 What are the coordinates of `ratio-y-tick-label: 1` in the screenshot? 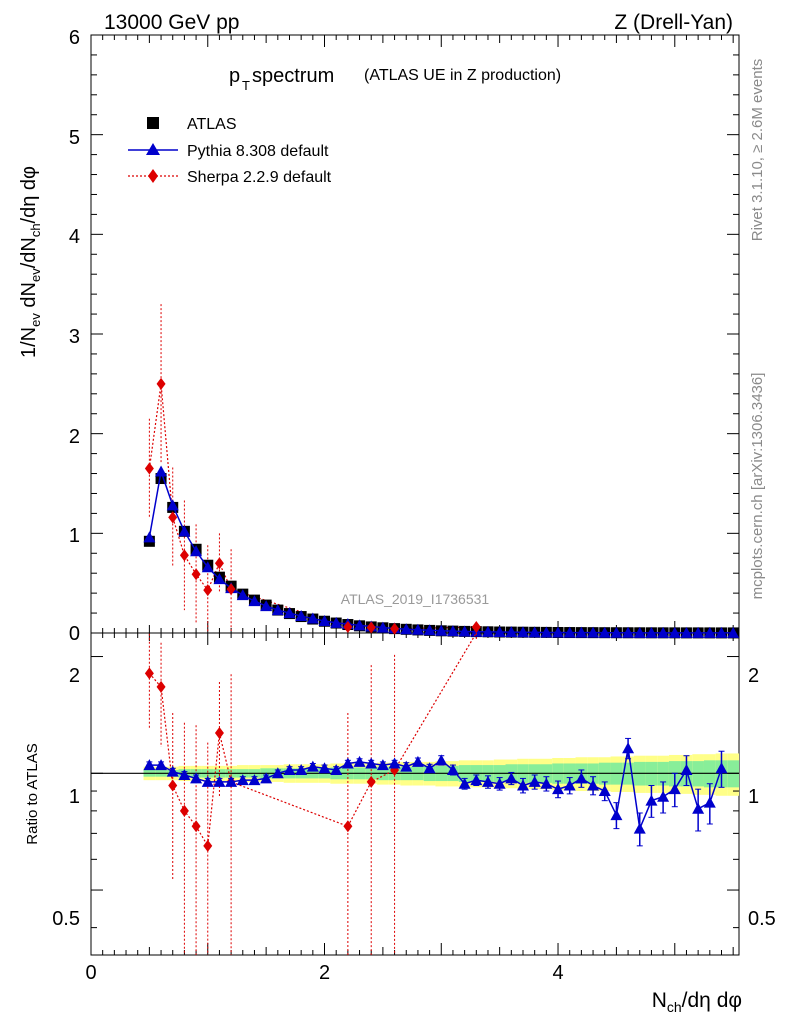 It's located at (74, 797).